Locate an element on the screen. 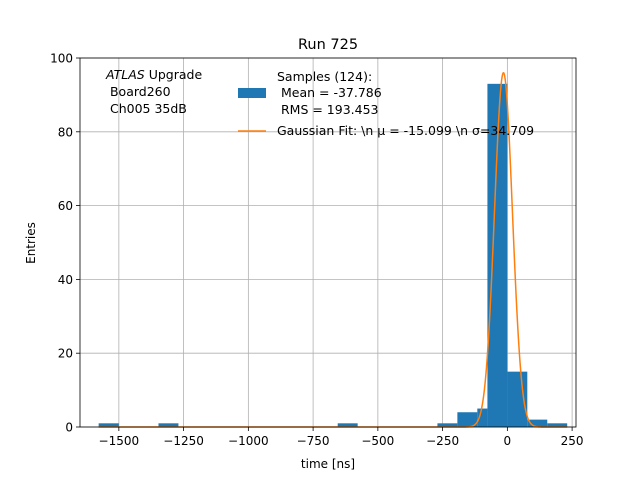 The width and height of the screenshot is (640, 480). y-tick-label-4: 80 is located at coordinates (65, 132).